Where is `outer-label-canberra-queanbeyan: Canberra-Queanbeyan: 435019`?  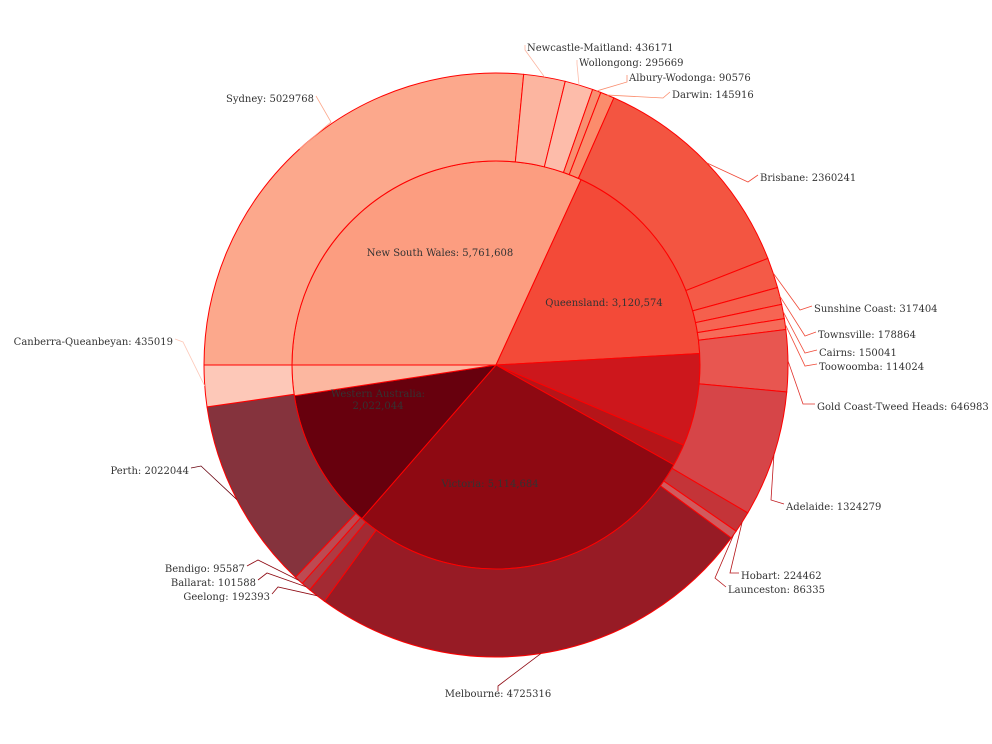
outer-label-canberra-queanbeyan: Canberra-Queanbeyan: 435019 is located at coordinates (93, 342).